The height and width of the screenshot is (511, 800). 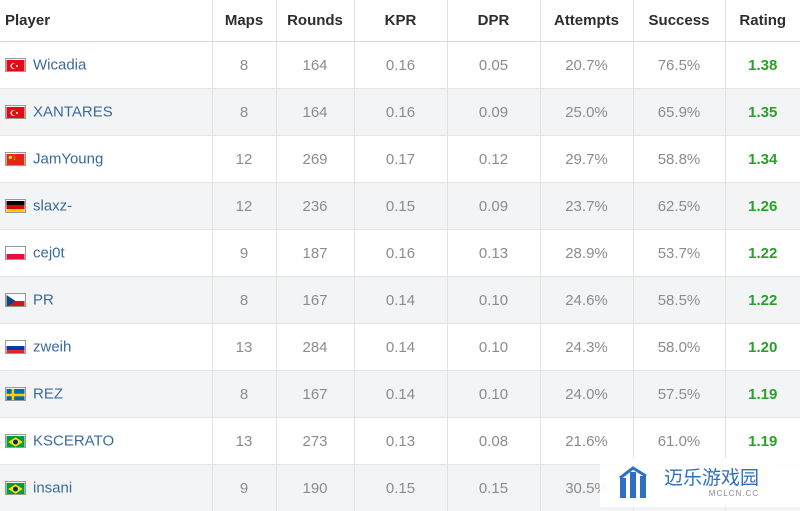 What do you see at coordinates (315, 253) in the screenshot?
I see `rounds-cell: 187` at bounding box center [315, 253].